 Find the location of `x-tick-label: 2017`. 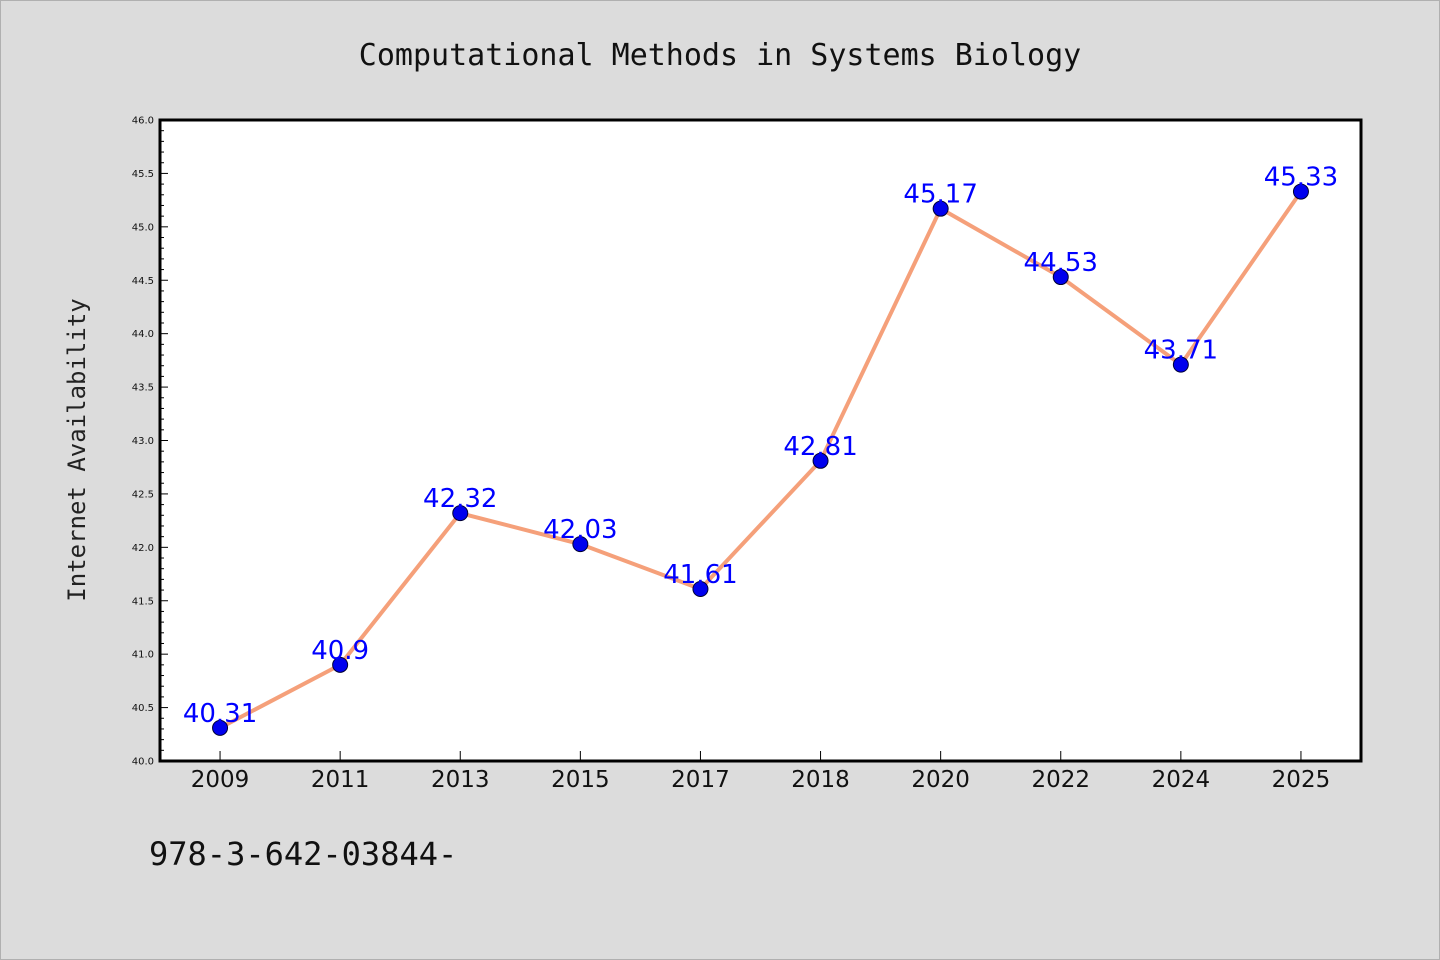

x-tick-label: 2017 is located at coordinates (700, 780).